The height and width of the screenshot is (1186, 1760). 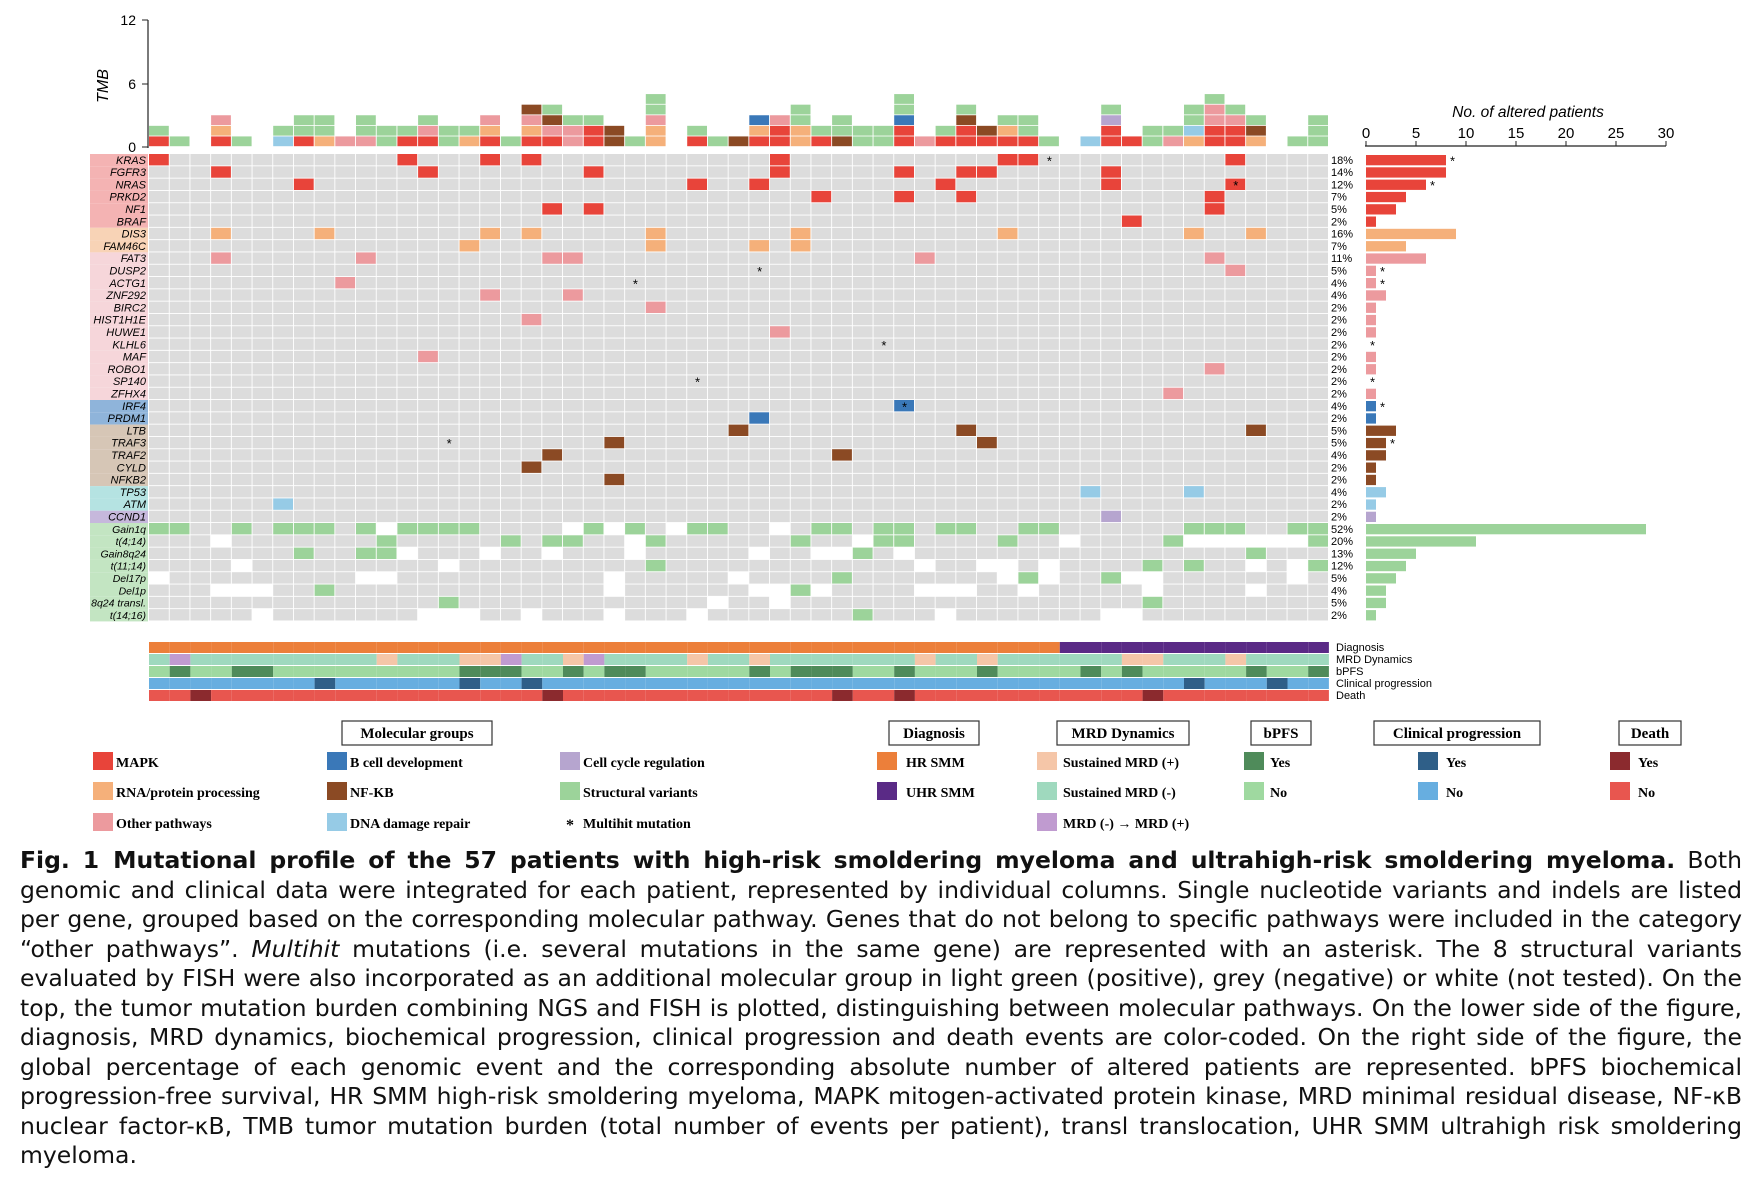 I want to click on gene-label-bg, so click(x=119, y=320).